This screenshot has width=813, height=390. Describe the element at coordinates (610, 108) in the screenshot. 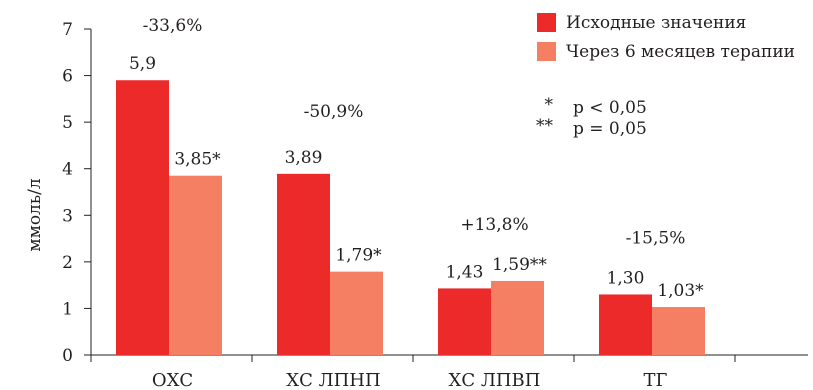

I see `note-text: p < 0,05` at that location.